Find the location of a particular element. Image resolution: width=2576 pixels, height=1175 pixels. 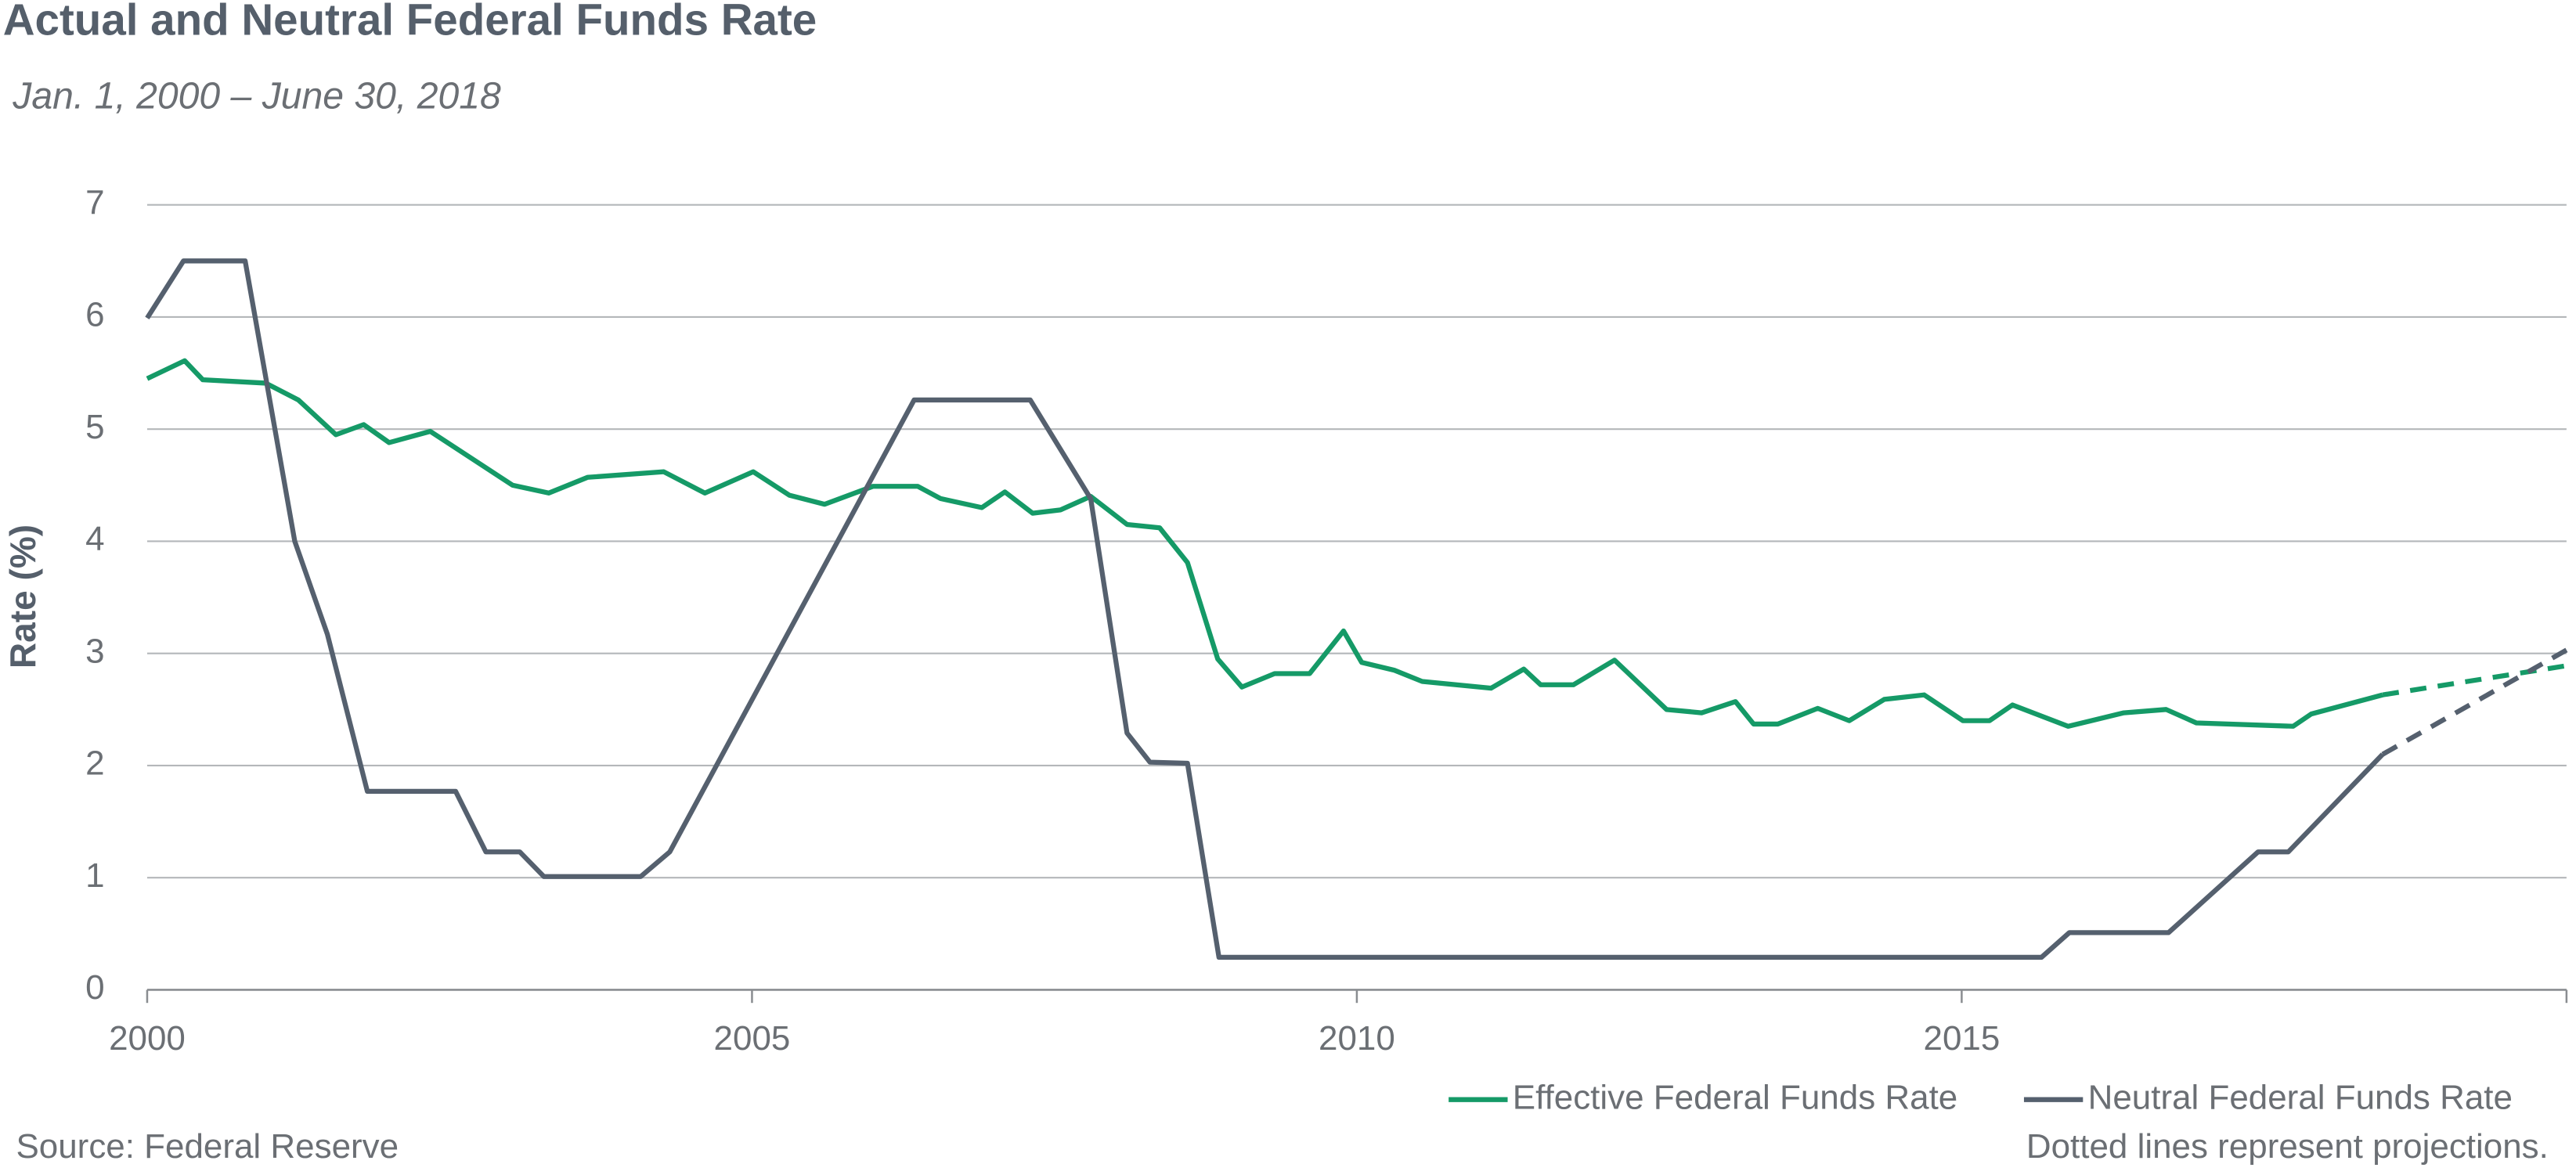

x-tick-label: 2005 is located at coordinates (752, 1038).